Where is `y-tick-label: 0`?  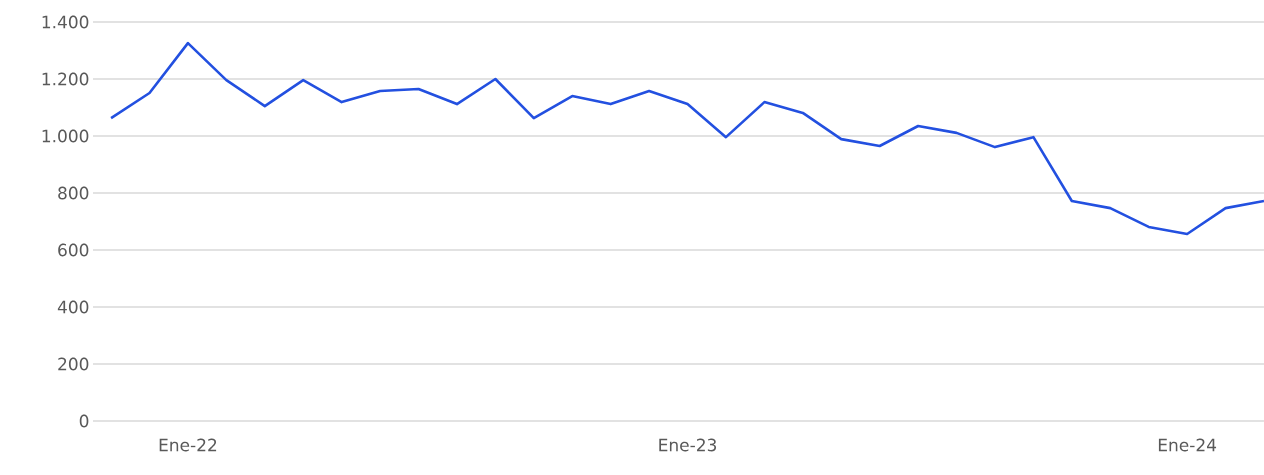
y-tick-label: 0 is located at coordinates (84, 421).